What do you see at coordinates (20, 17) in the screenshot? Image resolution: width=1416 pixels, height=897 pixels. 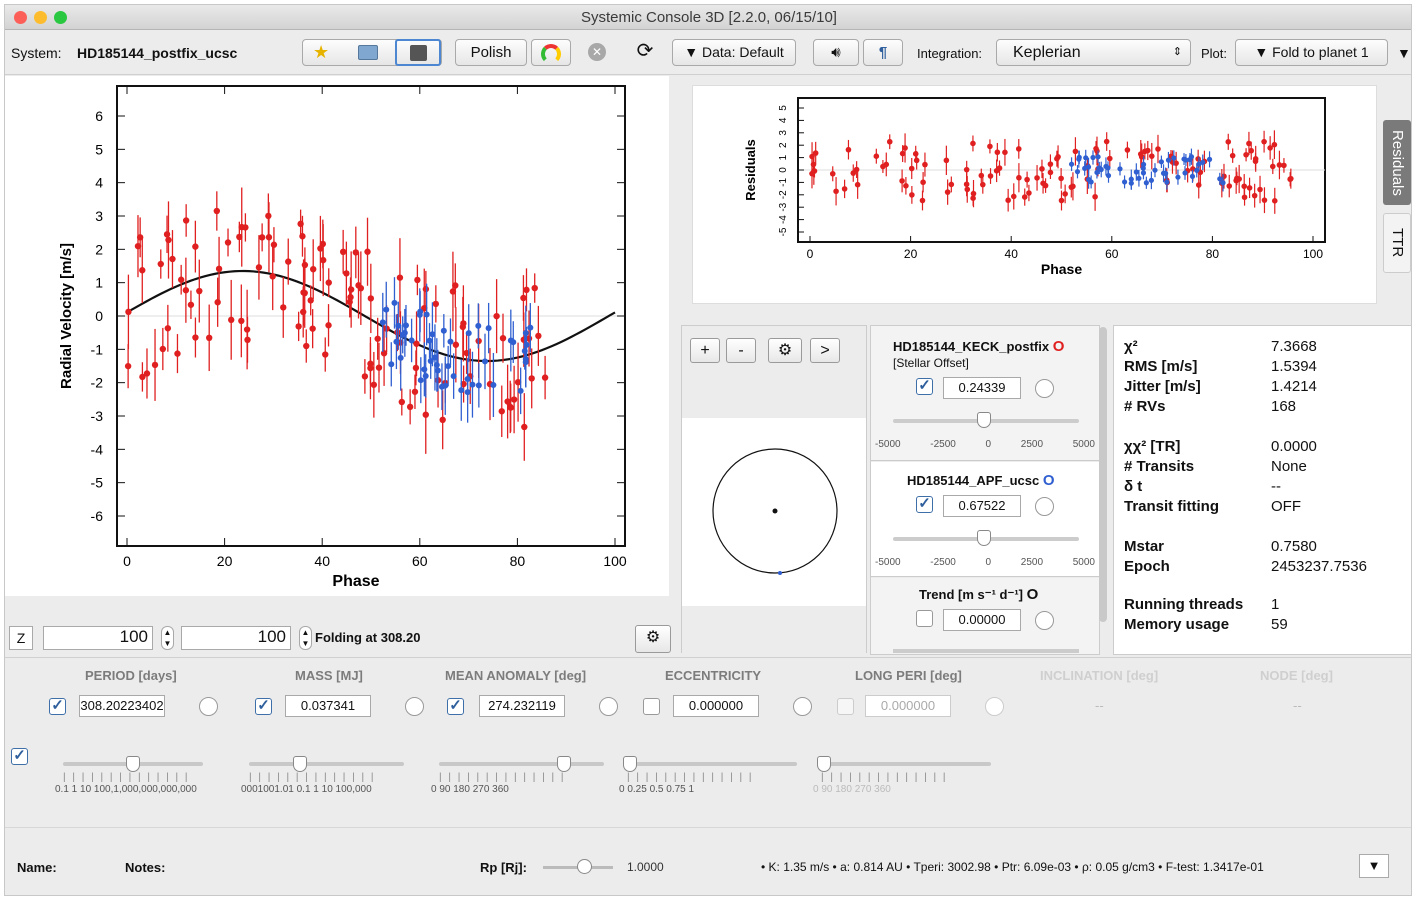 I see `close-window-button` at bounding box center [20, 17].